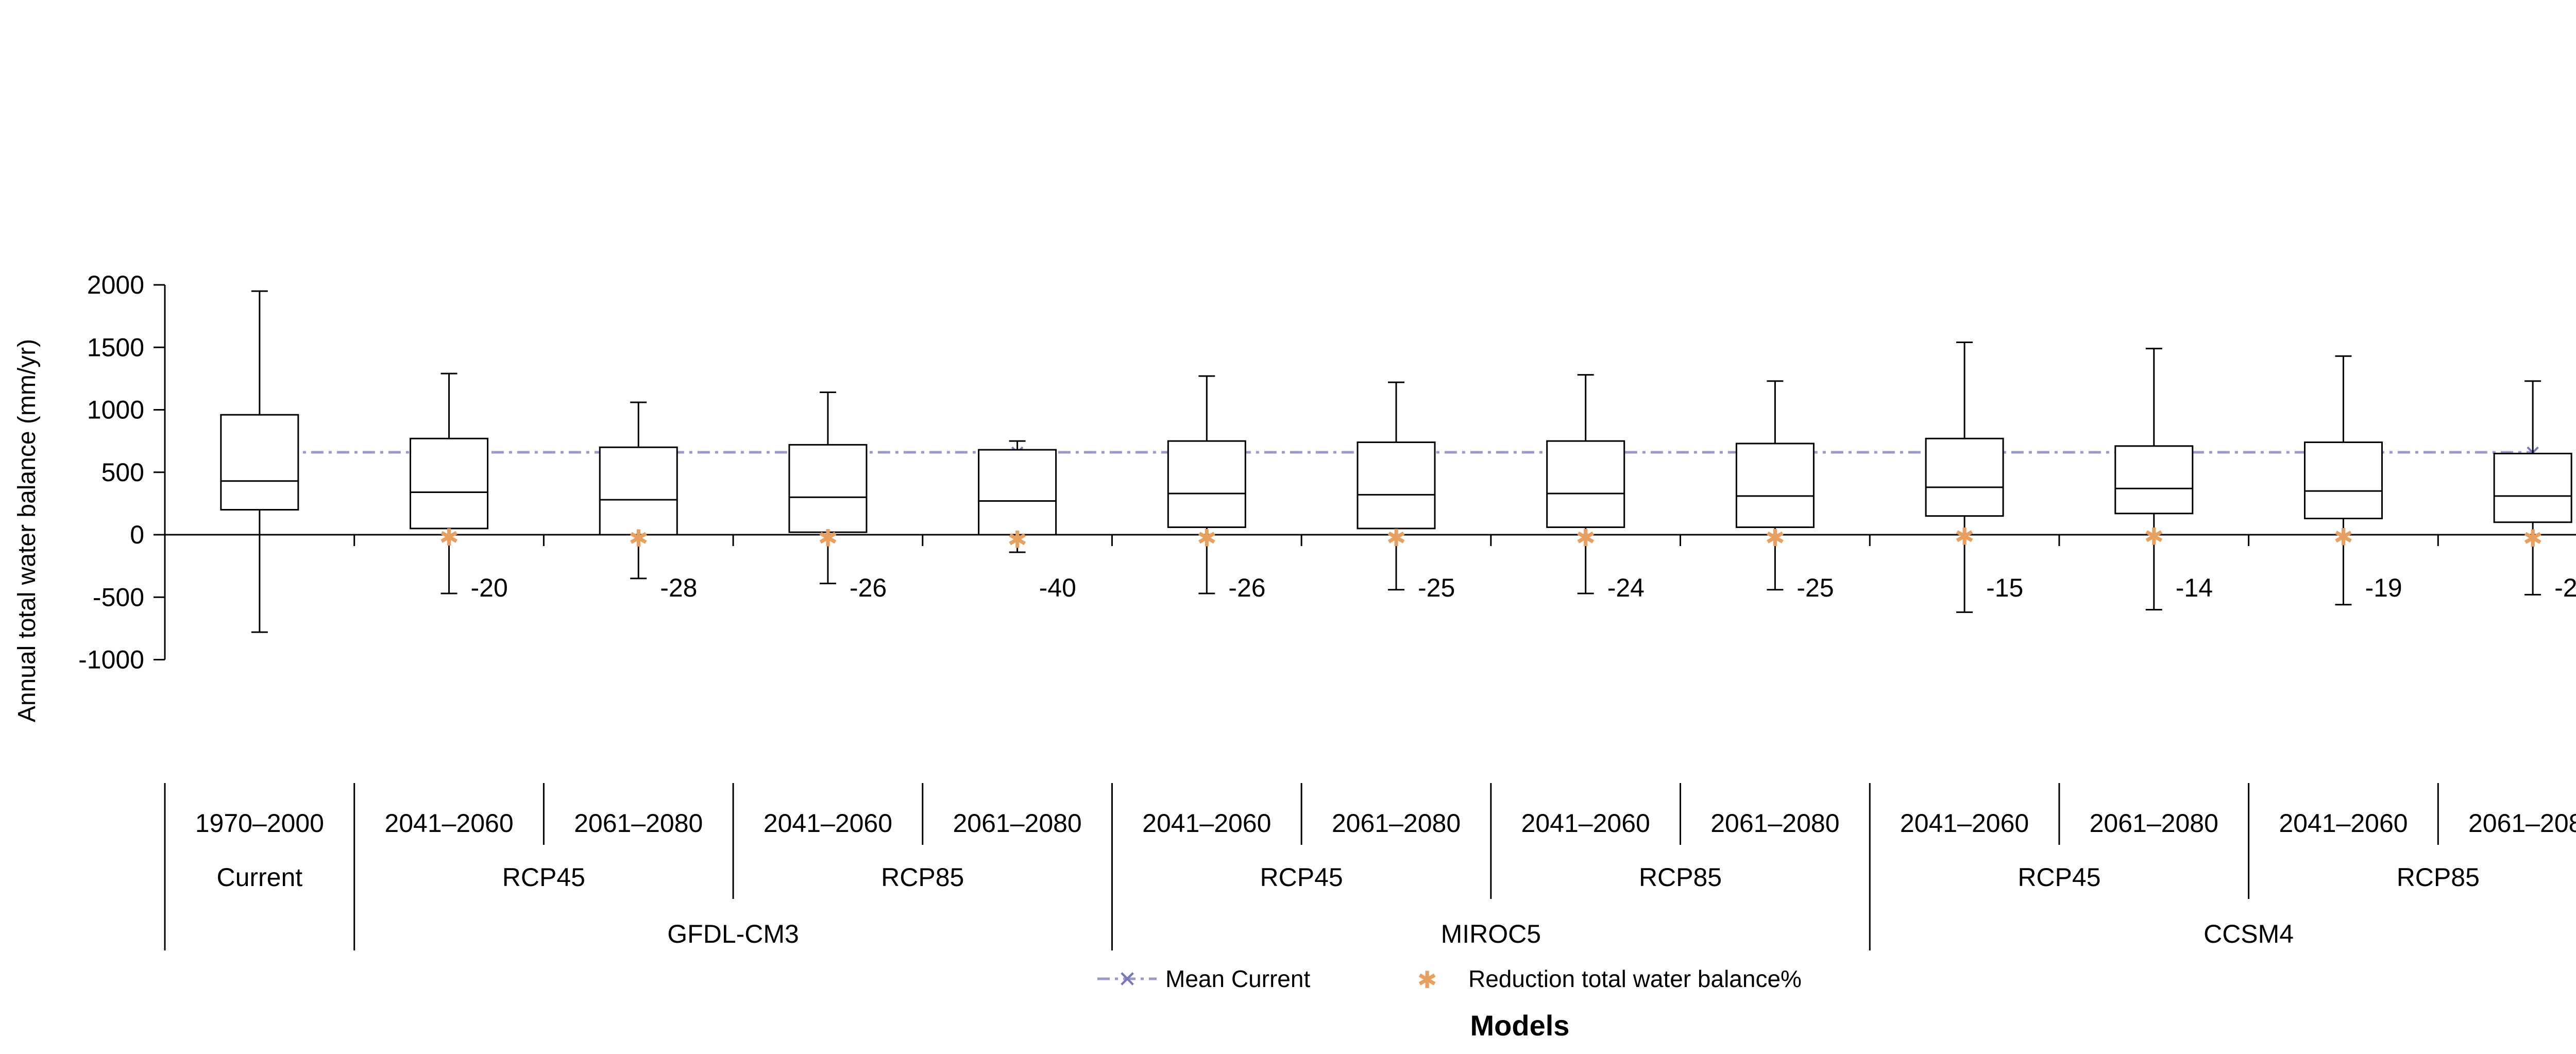  I want to click on legend-reduction-label: Reduction total water balance%, so click(1635, 978).